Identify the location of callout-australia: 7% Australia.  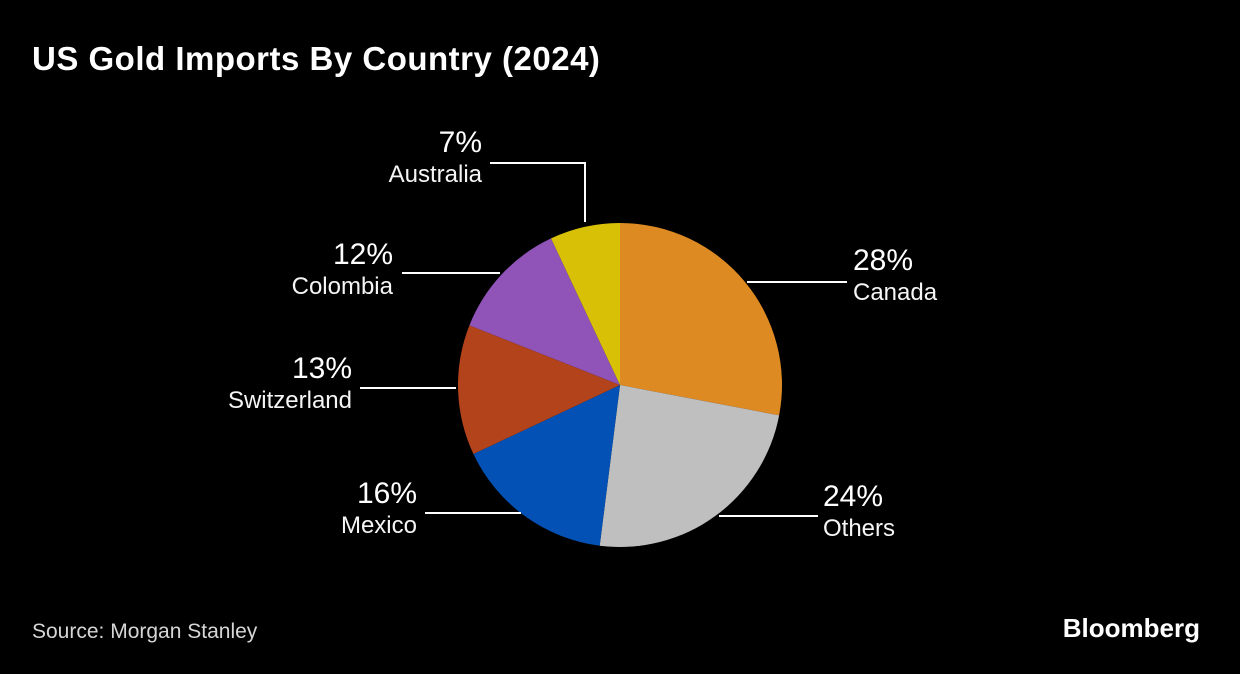
(435, 158).